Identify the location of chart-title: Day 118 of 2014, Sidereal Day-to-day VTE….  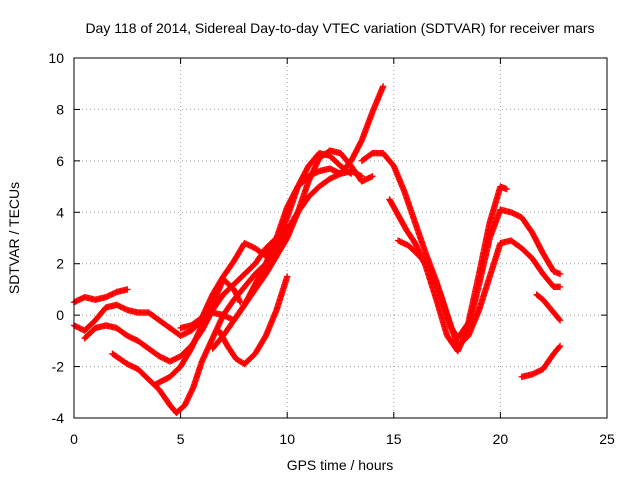
(339, 28).